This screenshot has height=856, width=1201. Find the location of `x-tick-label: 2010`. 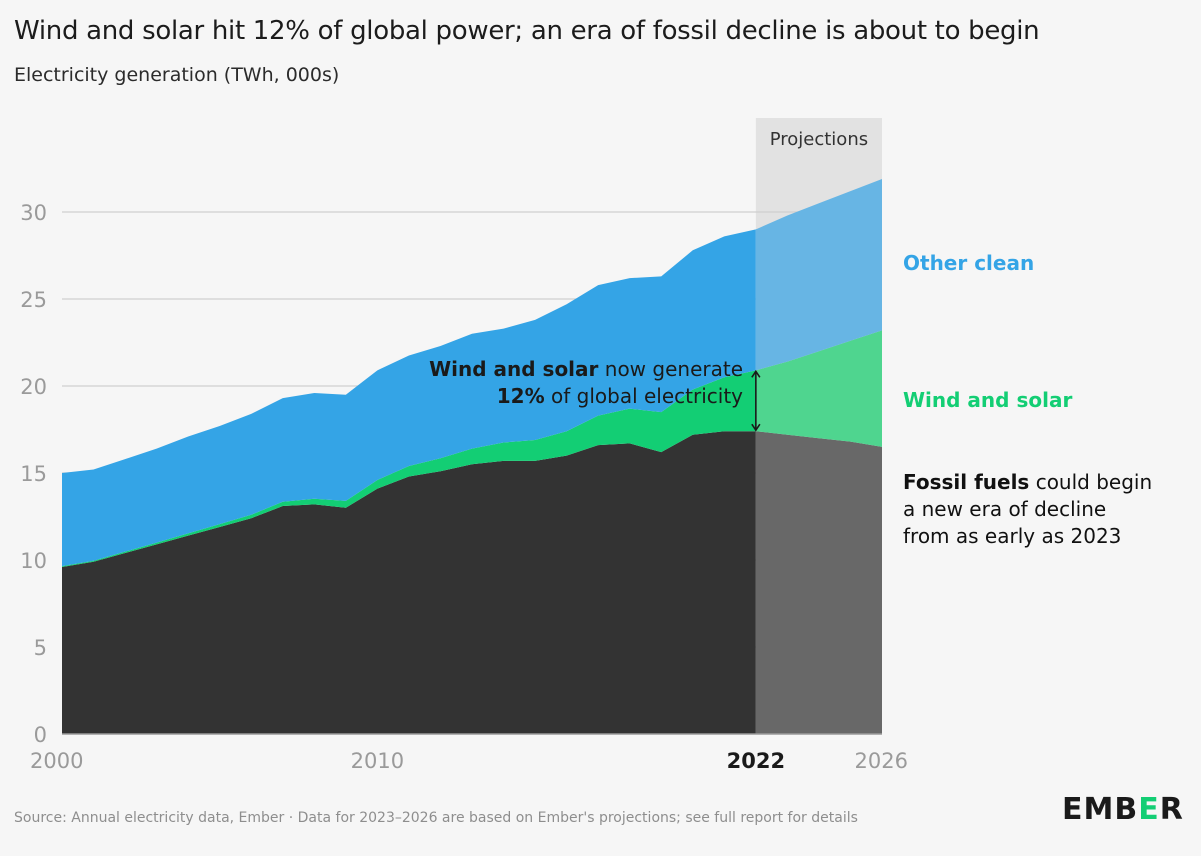

x-tick-label: 2010 is located at coordinates (377, 761).